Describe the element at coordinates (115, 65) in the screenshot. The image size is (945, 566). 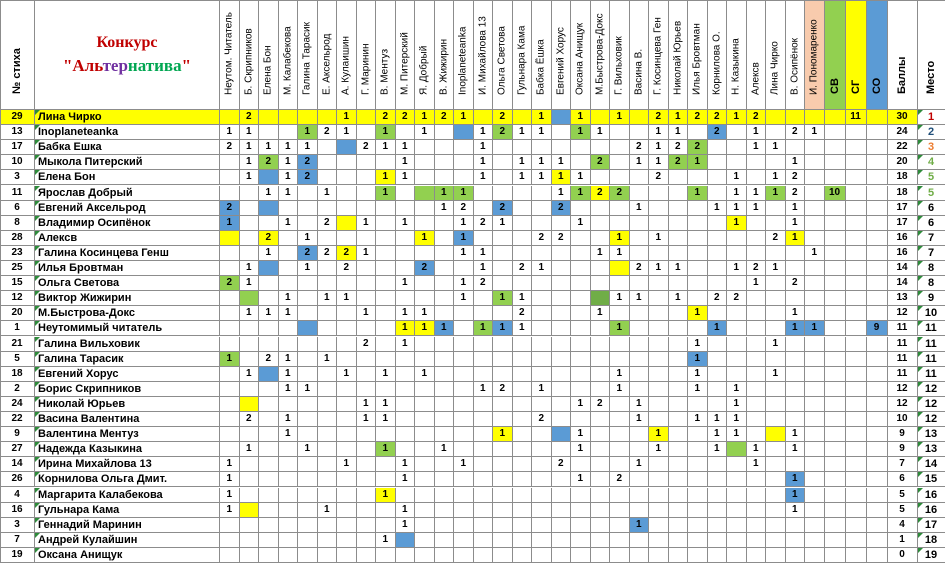
I see `title-part: тер` at that location.